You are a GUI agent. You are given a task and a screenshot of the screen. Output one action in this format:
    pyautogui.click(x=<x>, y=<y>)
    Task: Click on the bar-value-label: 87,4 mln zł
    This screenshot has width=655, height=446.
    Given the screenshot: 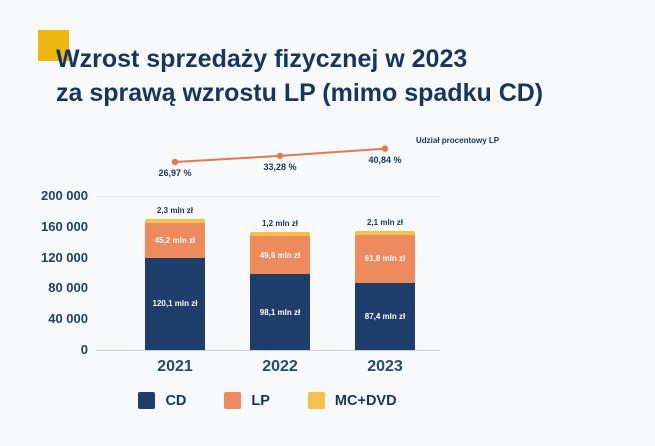 What is the action you would take?
    pyautogui.click(x=385, y=316)
    